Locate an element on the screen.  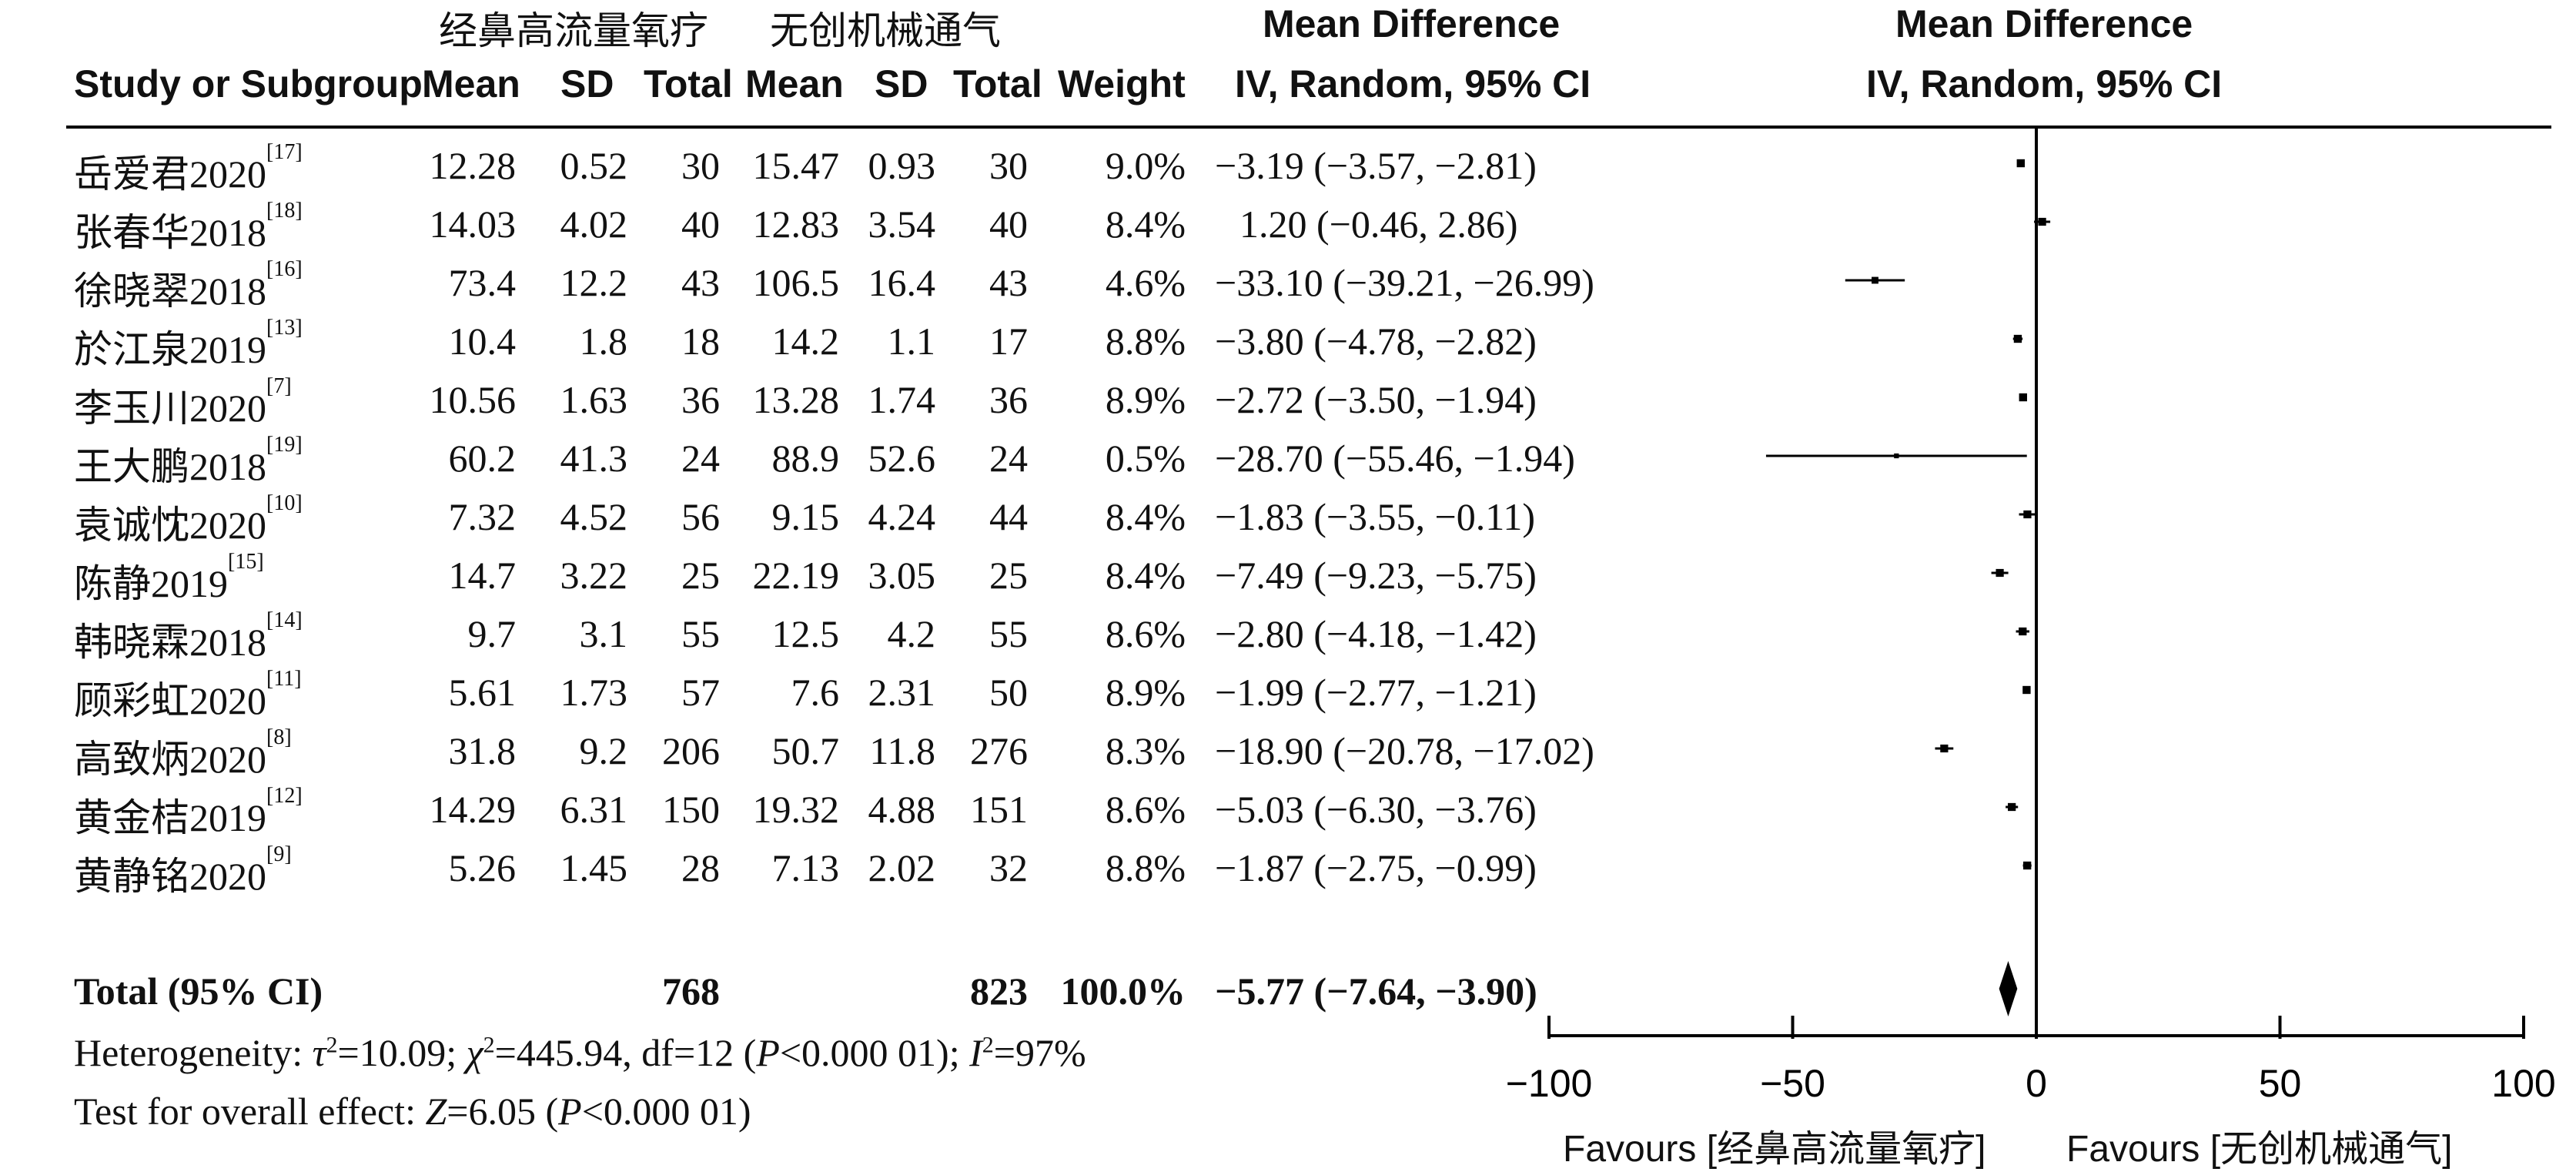
group1-title: 经鼻高流量氧疗 is located at coordinates (573, 30).